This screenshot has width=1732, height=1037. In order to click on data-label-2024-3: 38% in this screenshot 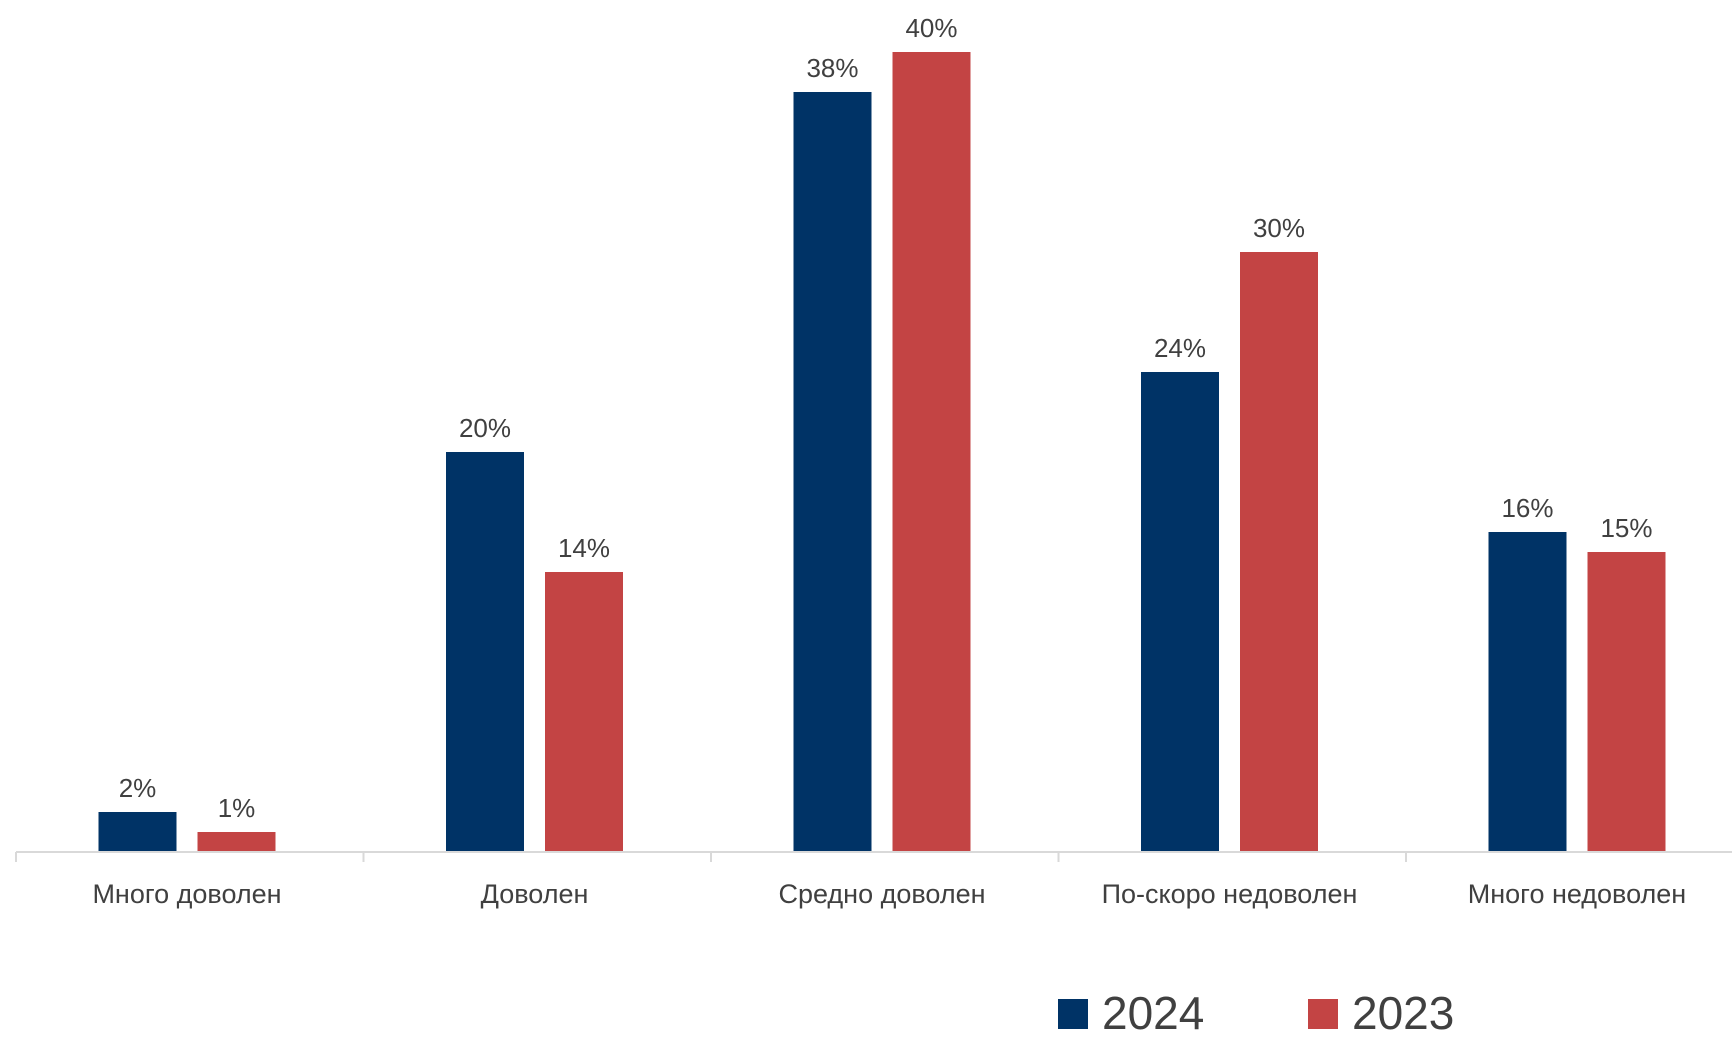, I will do `click(832, 68)`.